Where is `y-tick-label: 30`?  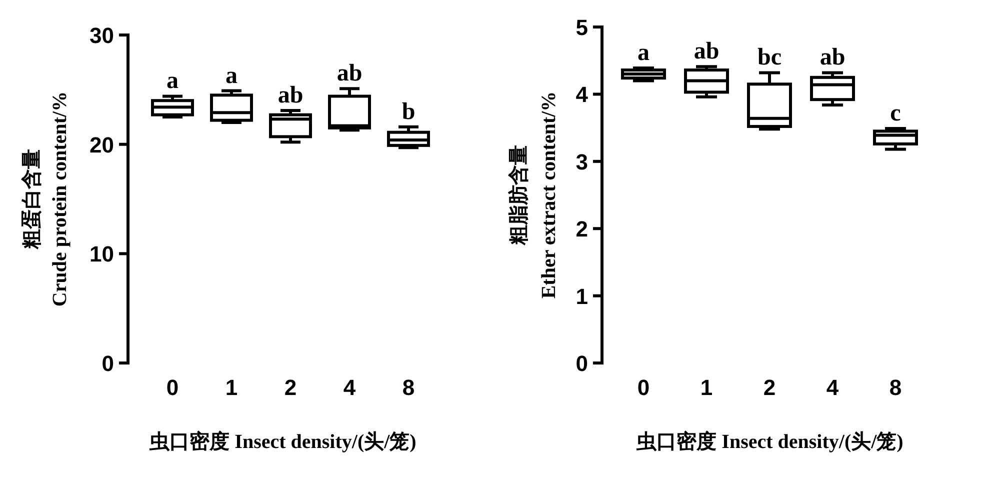 y-tick-label: 30 is located at coordinates (102, 35).